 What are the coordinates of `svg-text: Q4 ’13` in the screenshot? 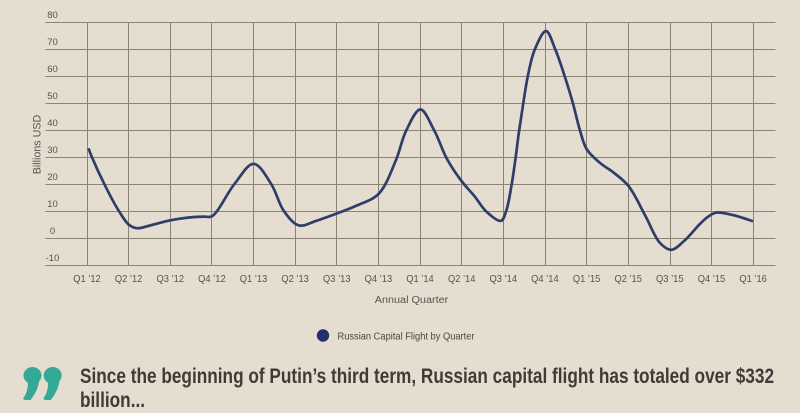 It's located at (379, 279).